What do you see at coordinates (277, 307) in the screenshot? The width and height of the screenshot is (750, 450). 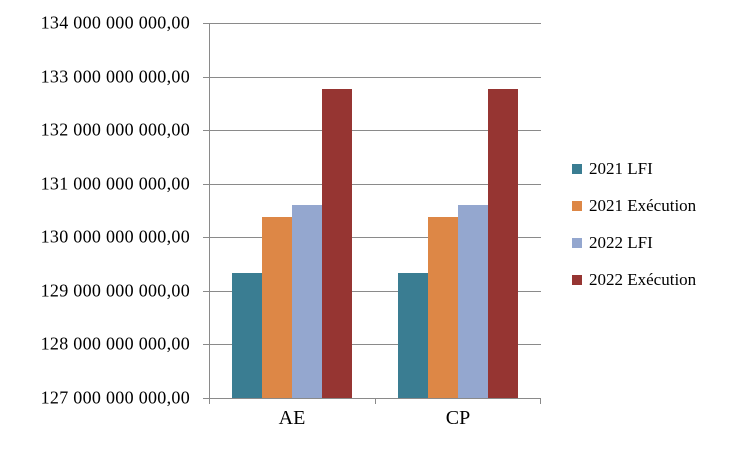 I see `bar-ae-2021-execution` at bounding box center [277, 307].